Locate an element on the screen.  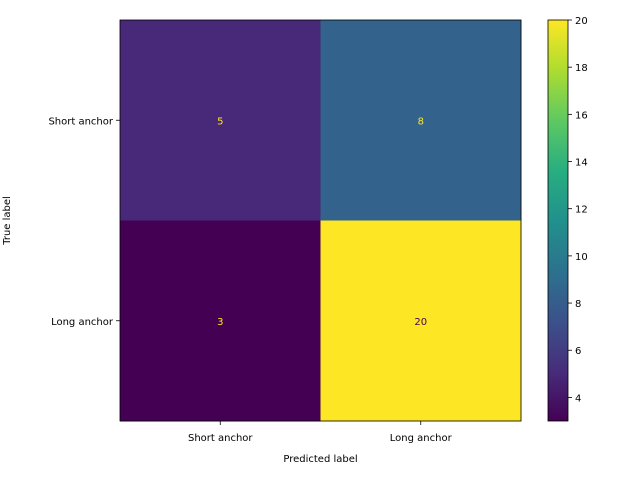
colorbar-tick-label: 4 is located at coordinates (578, 398).